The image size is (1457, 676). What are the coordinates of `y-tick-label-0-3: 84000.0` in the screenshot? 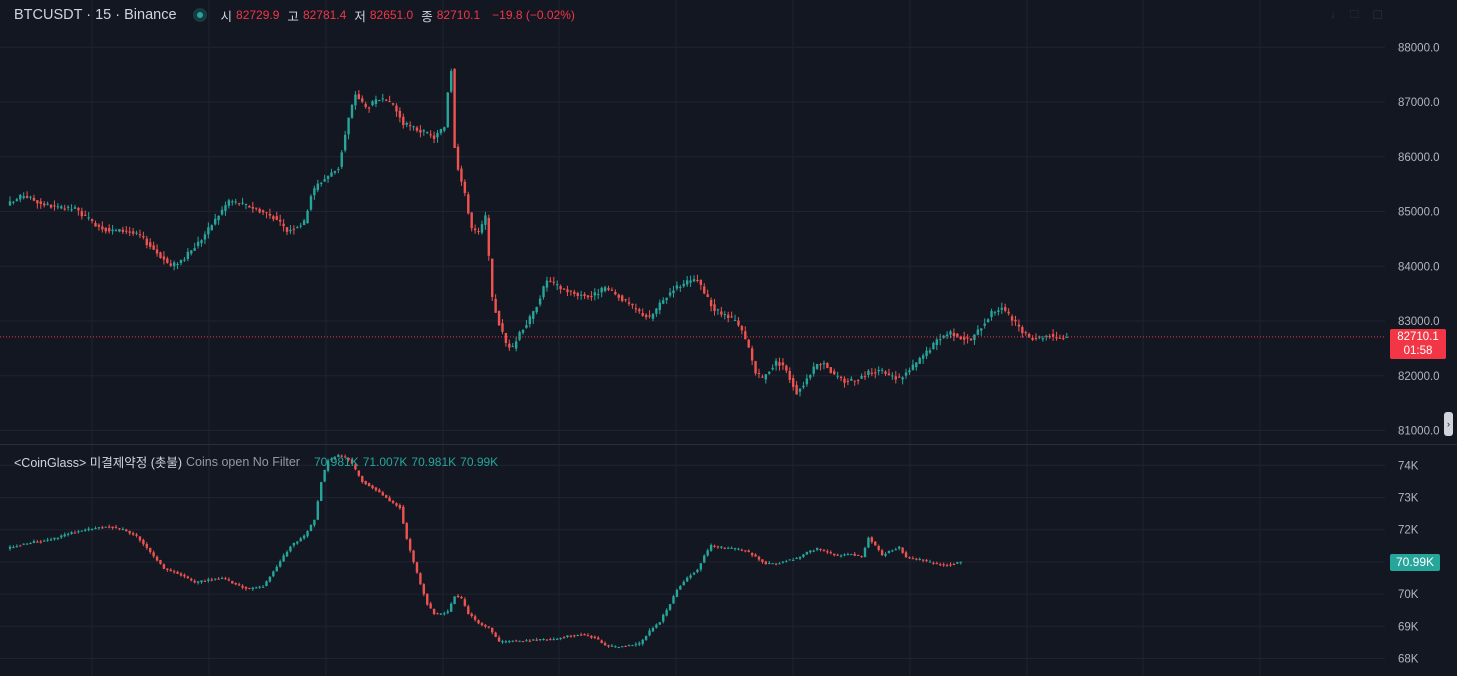 It's located at (1419, 267).